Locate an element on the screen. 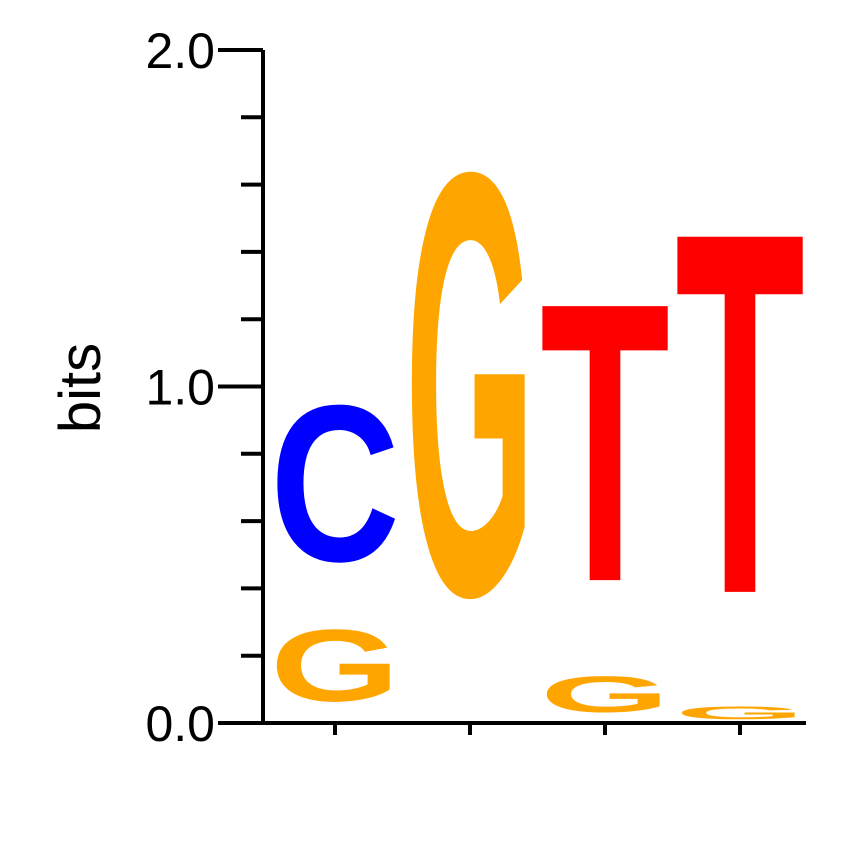 This screenshot has width=850, height=842. y-tick-label: 2.0 is located at coordinates (180, 51).